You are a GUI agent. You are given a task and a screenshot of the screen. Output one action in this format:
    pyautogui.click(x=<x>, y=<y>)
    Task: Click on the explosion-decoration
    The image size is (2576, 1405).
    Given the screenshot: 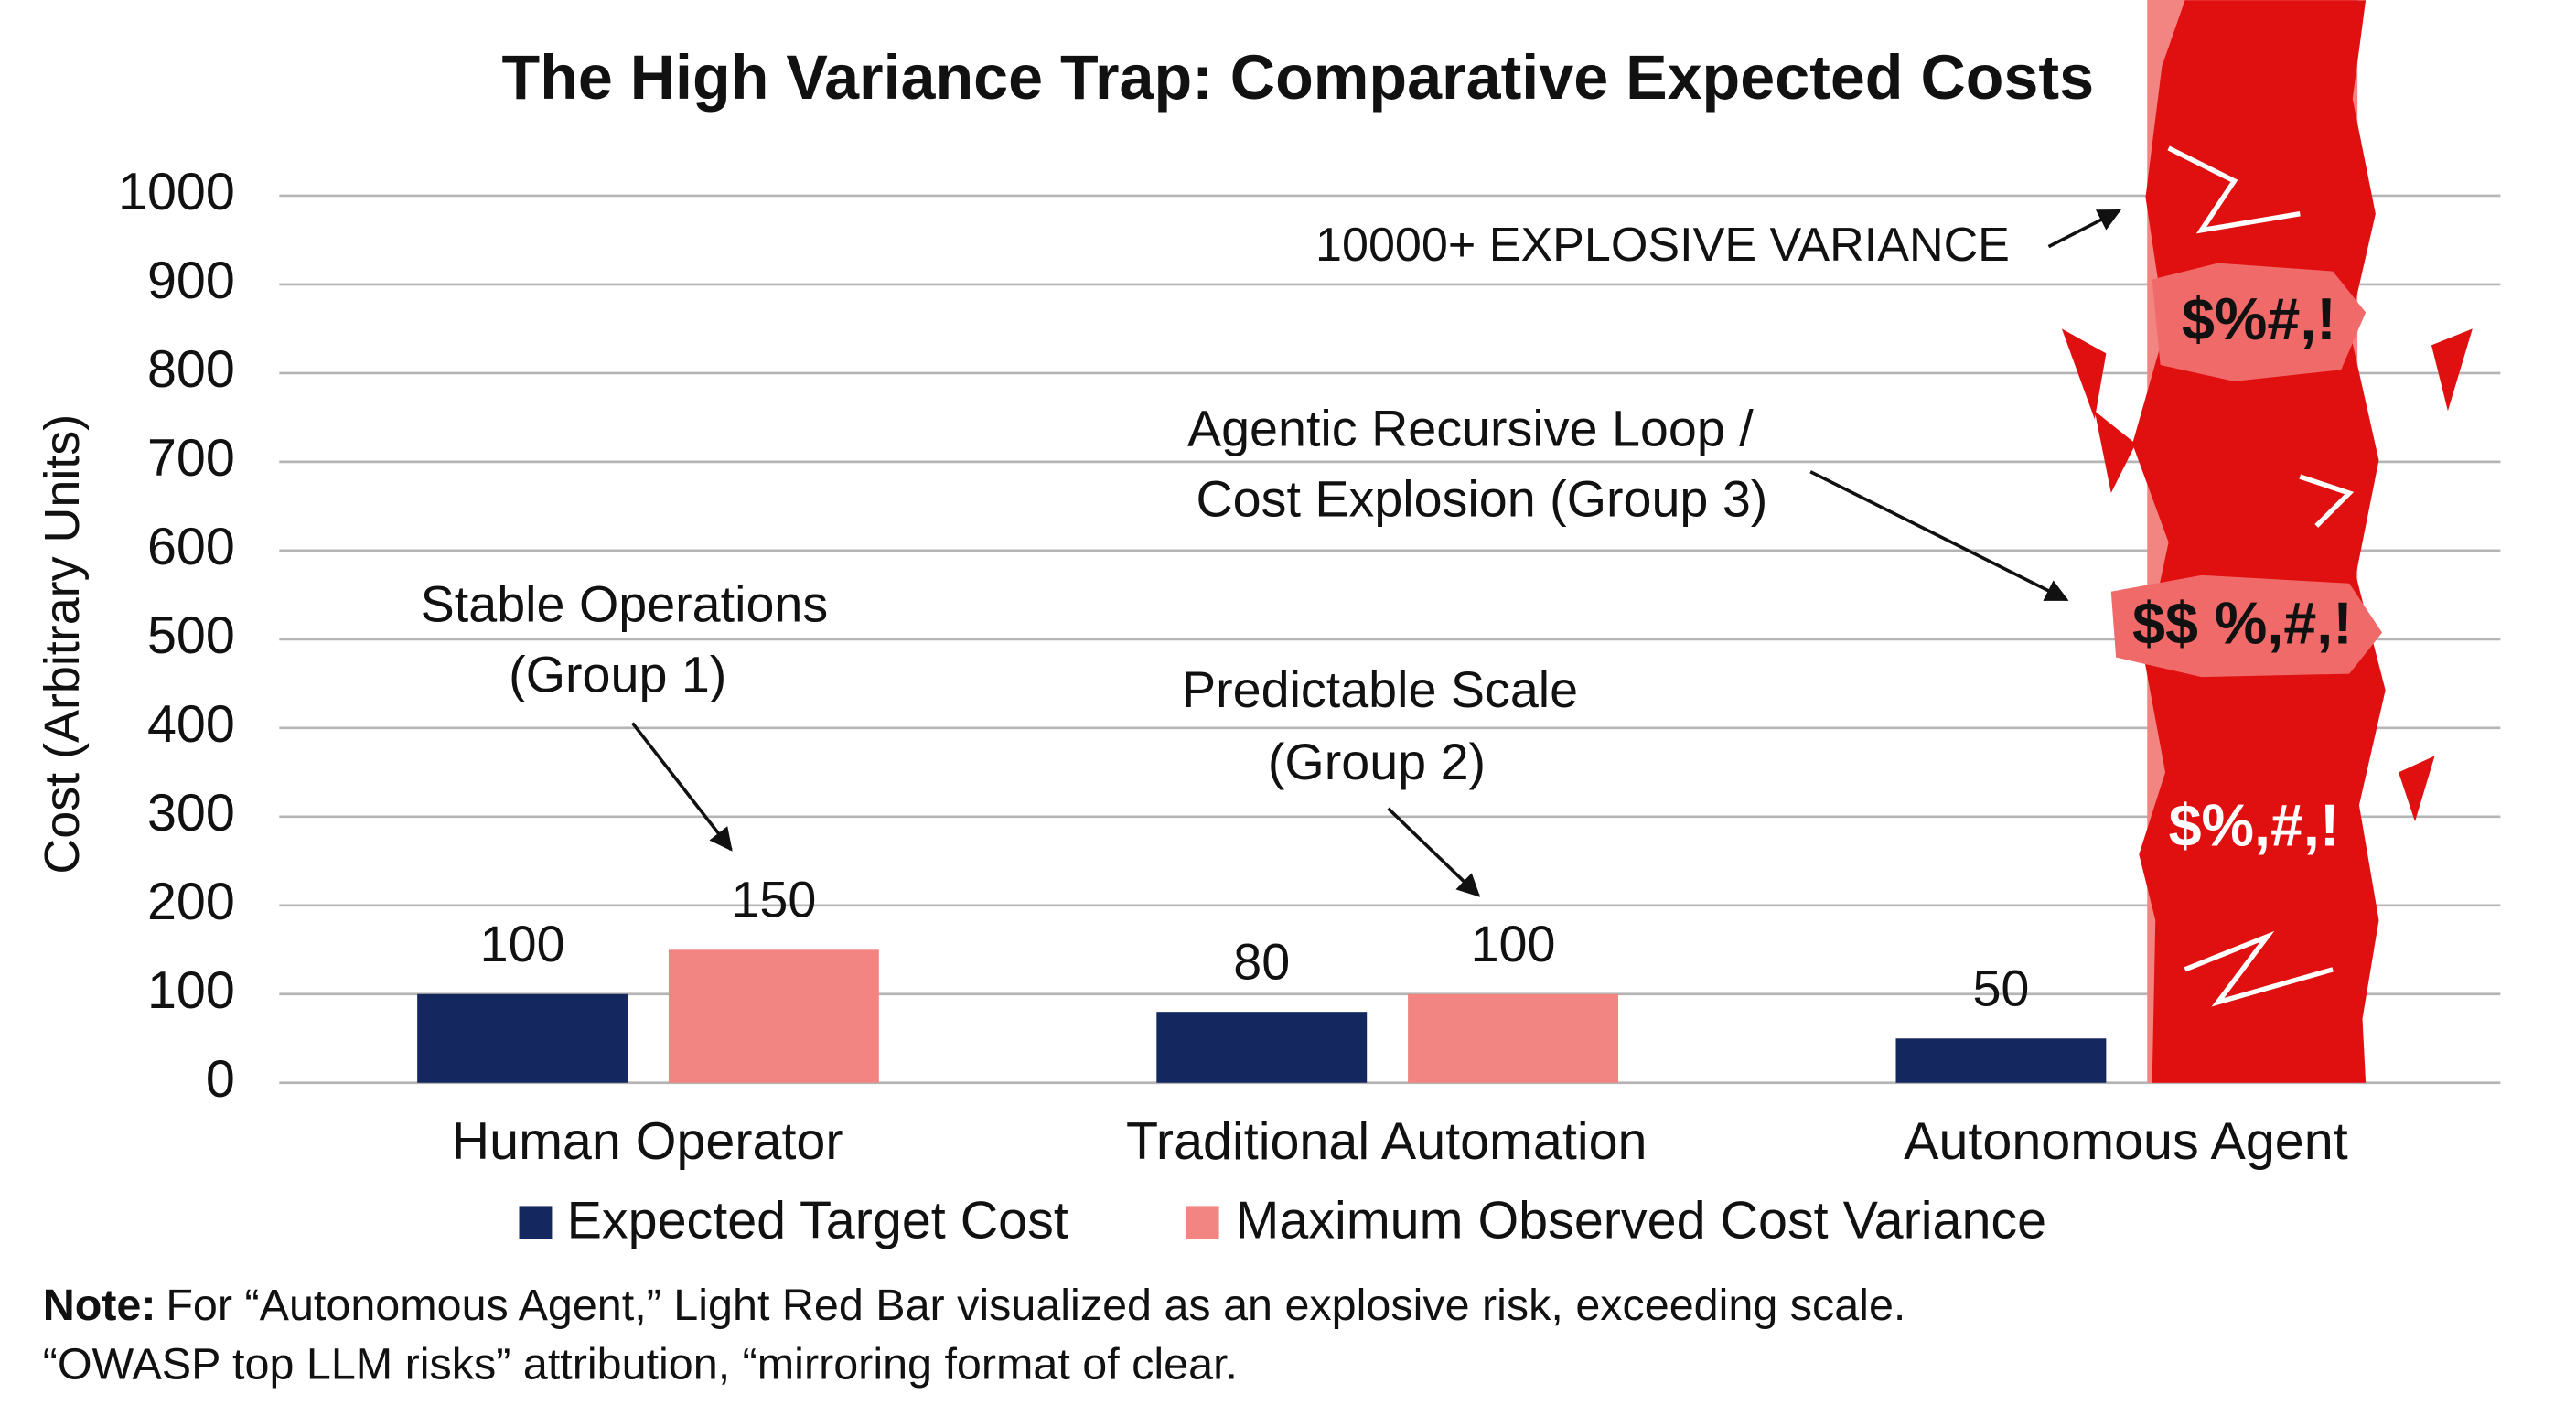 What is the action you would take?
    pyautogui.click(x=2267, y=541)
    